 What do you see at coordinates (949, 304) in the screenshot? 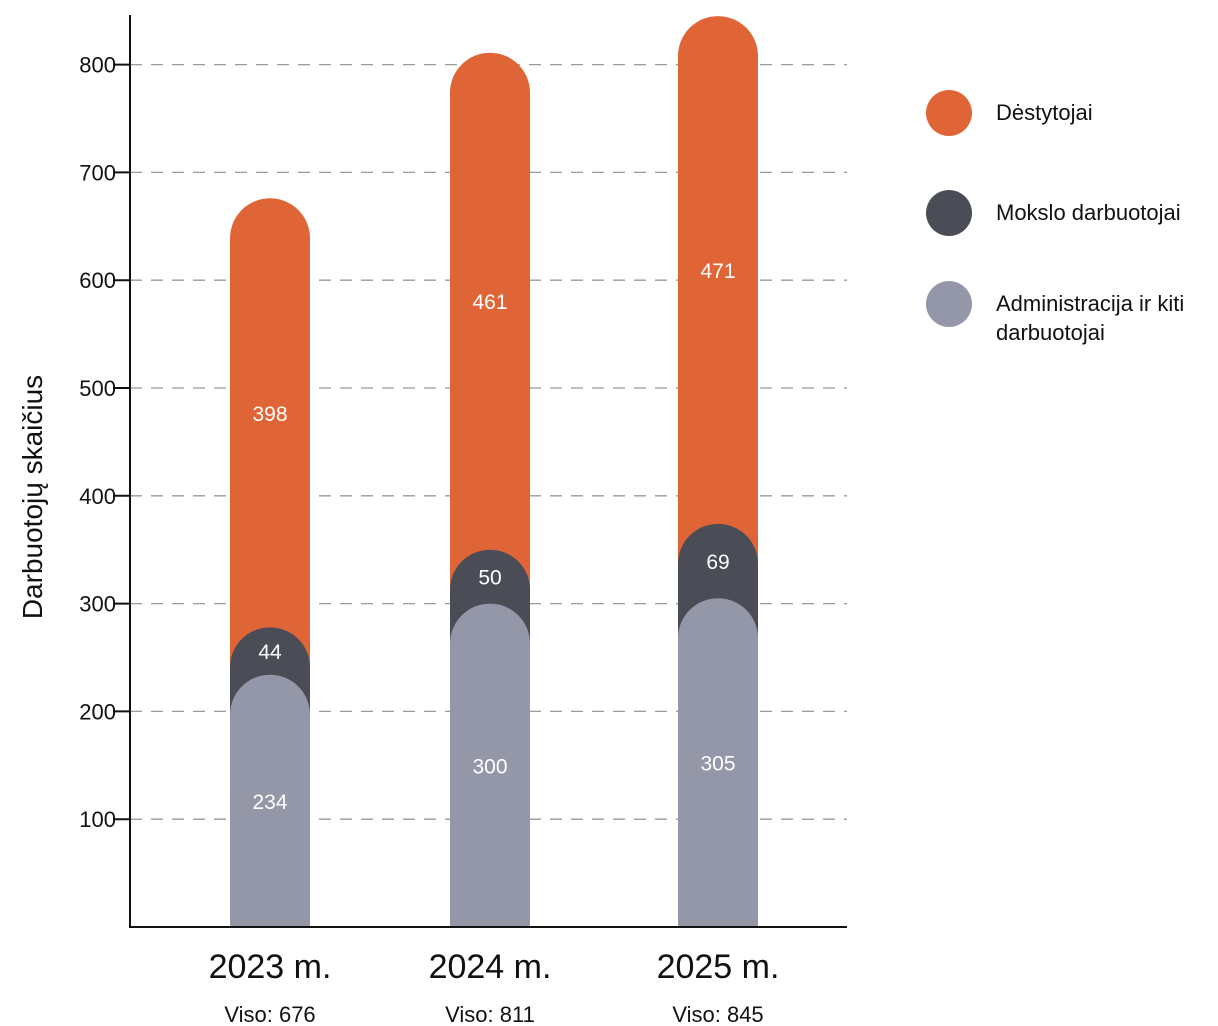
I see `legend-swatch-administracija` at bounding box center [949, 304].